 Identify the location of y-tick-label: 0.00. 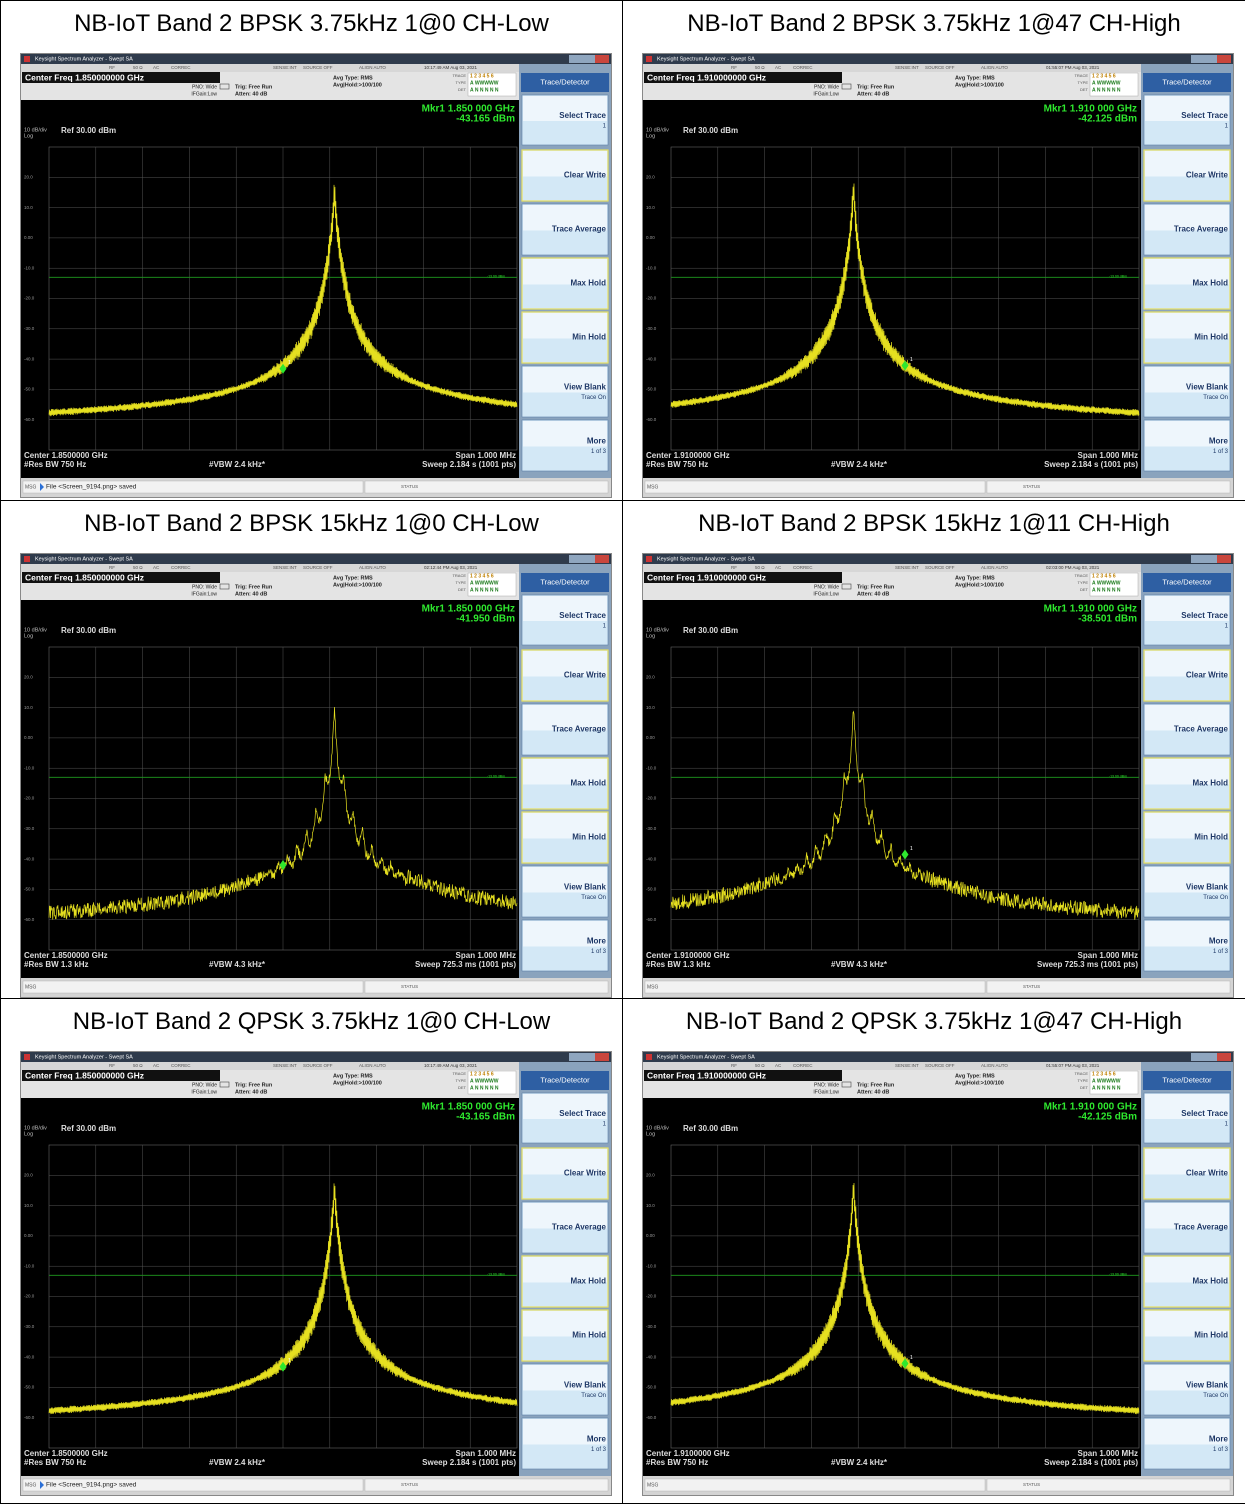
(28, 237).